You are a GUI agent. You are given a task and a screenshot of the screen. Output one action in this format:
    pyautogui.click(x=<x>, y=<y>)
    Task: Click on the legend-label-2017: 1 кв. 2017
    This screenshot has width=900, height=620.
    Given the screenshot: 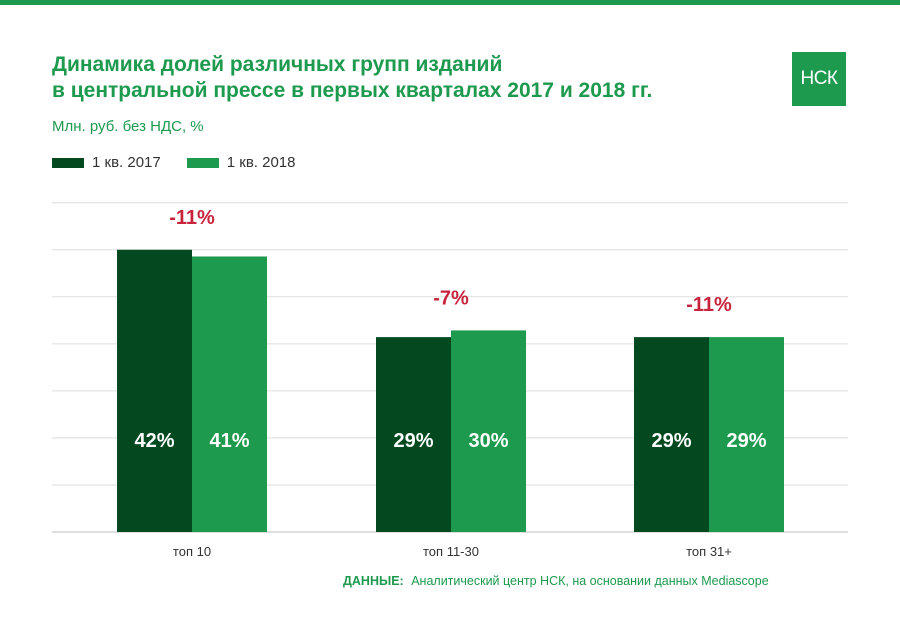 What is the action you would take?
    pyautogui.click(x=126, y=162)
    